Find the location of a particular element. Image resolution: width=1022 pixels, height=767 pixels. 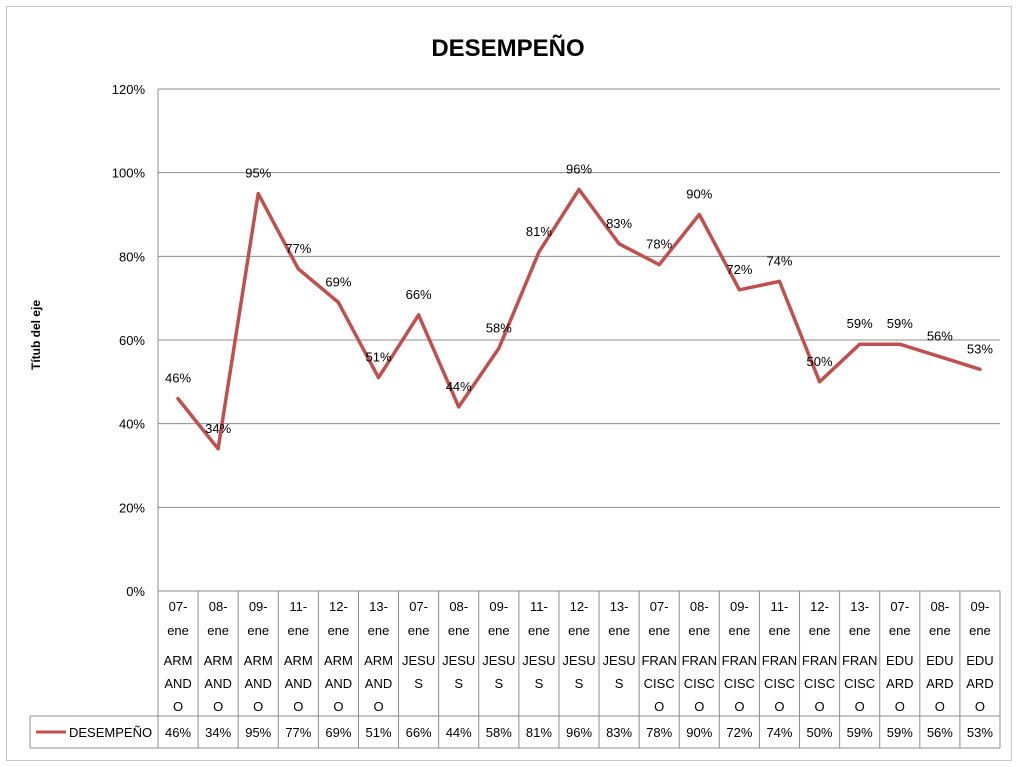

data-label: 83% is located at coordinates (619, 223).